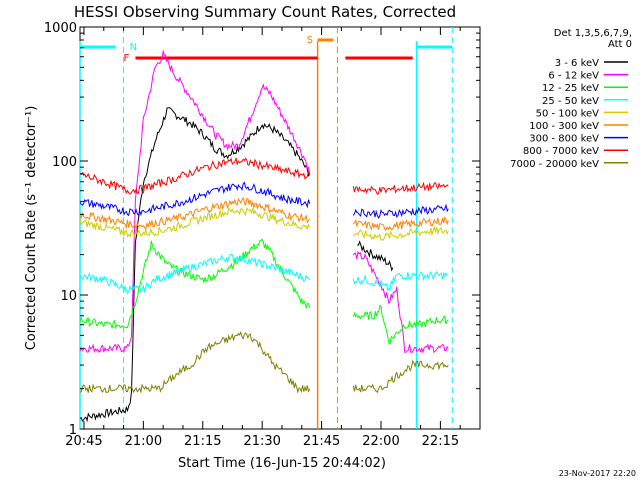 Image resolution: width=640 pixels, height=480 pixels. Describe the element at coordinates (380, 441) in the screenshot. I see `x-tick-label: 22:00` at that location.